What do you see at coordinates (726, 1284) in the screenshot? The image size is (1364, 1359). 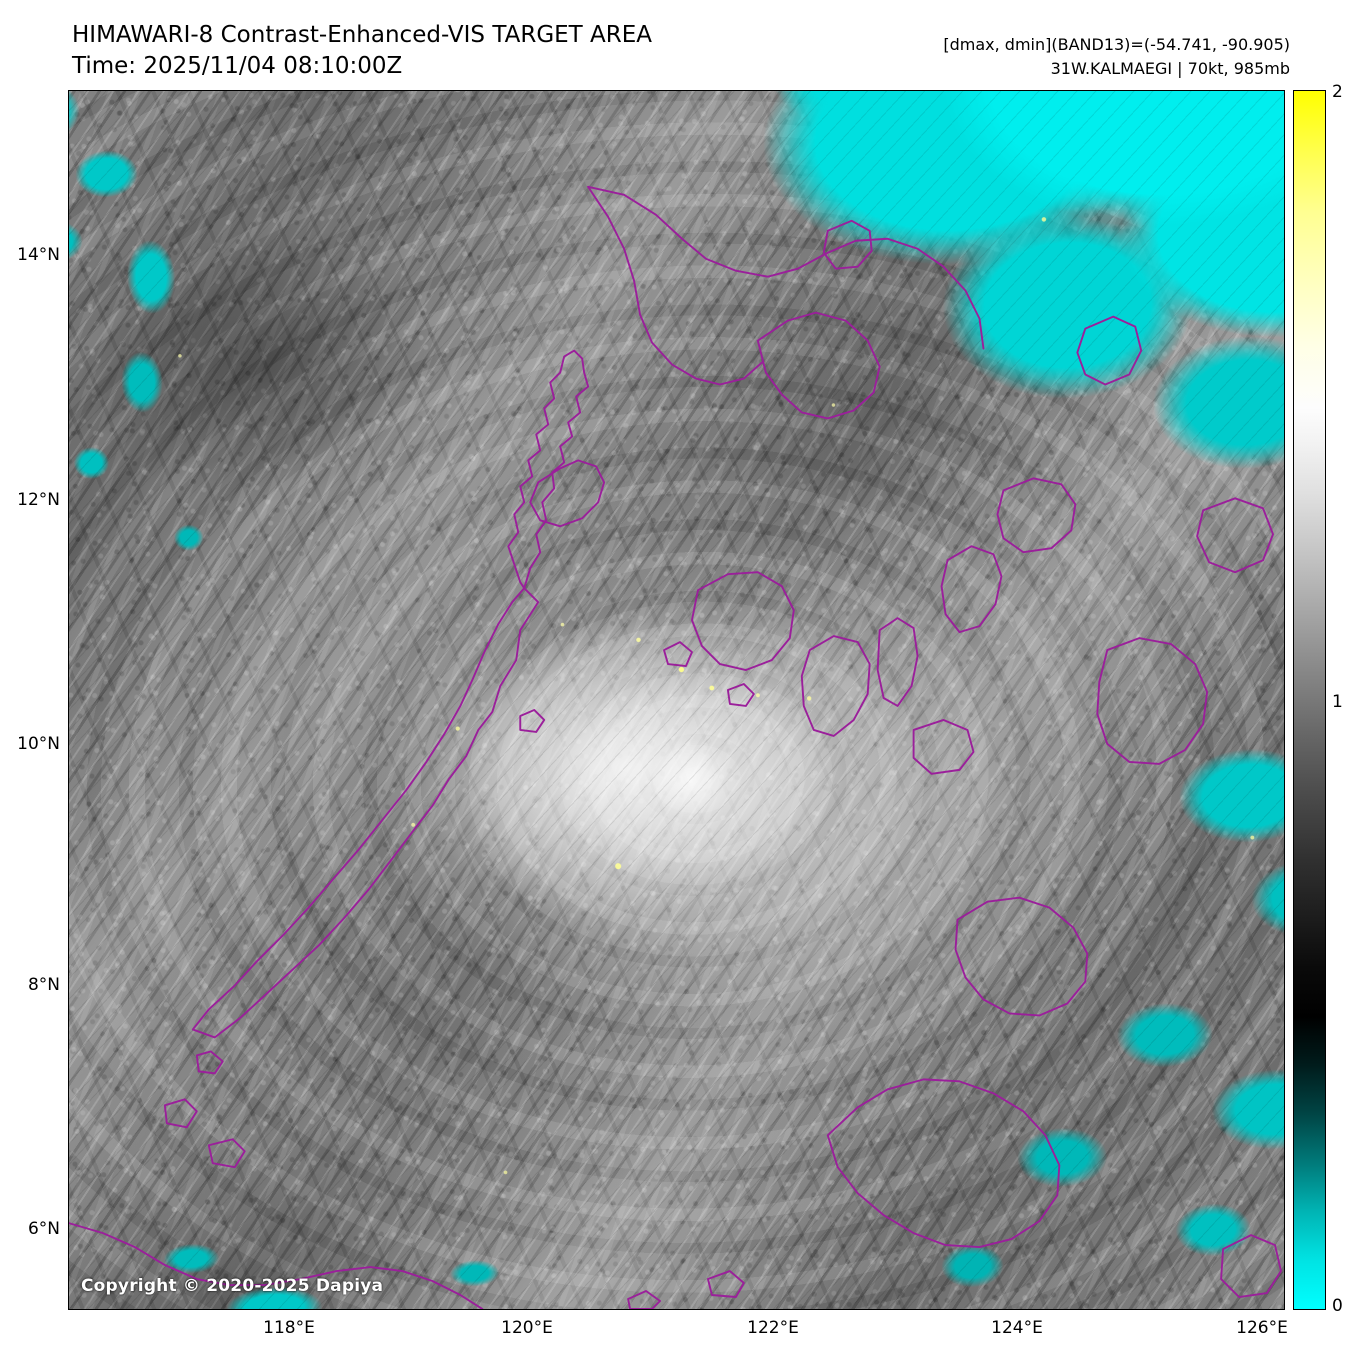 I see `coastline-islet-s2` at bounding box center [726, 1284].